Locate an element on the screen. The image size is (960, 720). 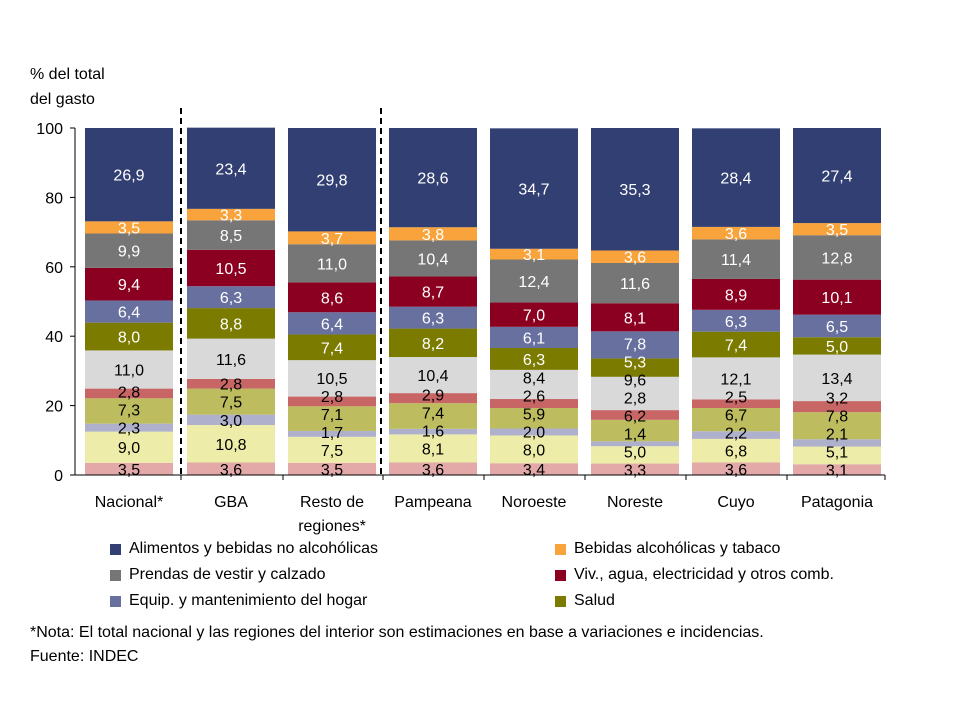
legend-item: Salud is located at coordinates (585, 601).